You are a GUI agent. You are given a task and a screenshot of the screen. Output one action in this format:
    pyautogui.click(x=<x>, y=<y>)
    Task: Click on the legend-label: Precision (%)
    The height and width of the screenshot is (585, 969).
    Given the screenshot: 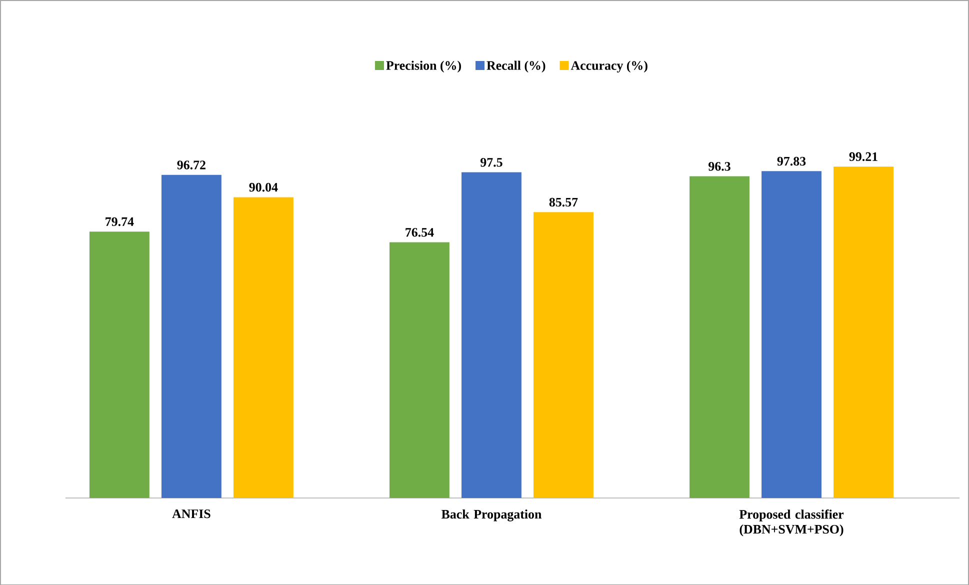 What is the action you would take?
    pyautogui.click(x=423, y=66)
    